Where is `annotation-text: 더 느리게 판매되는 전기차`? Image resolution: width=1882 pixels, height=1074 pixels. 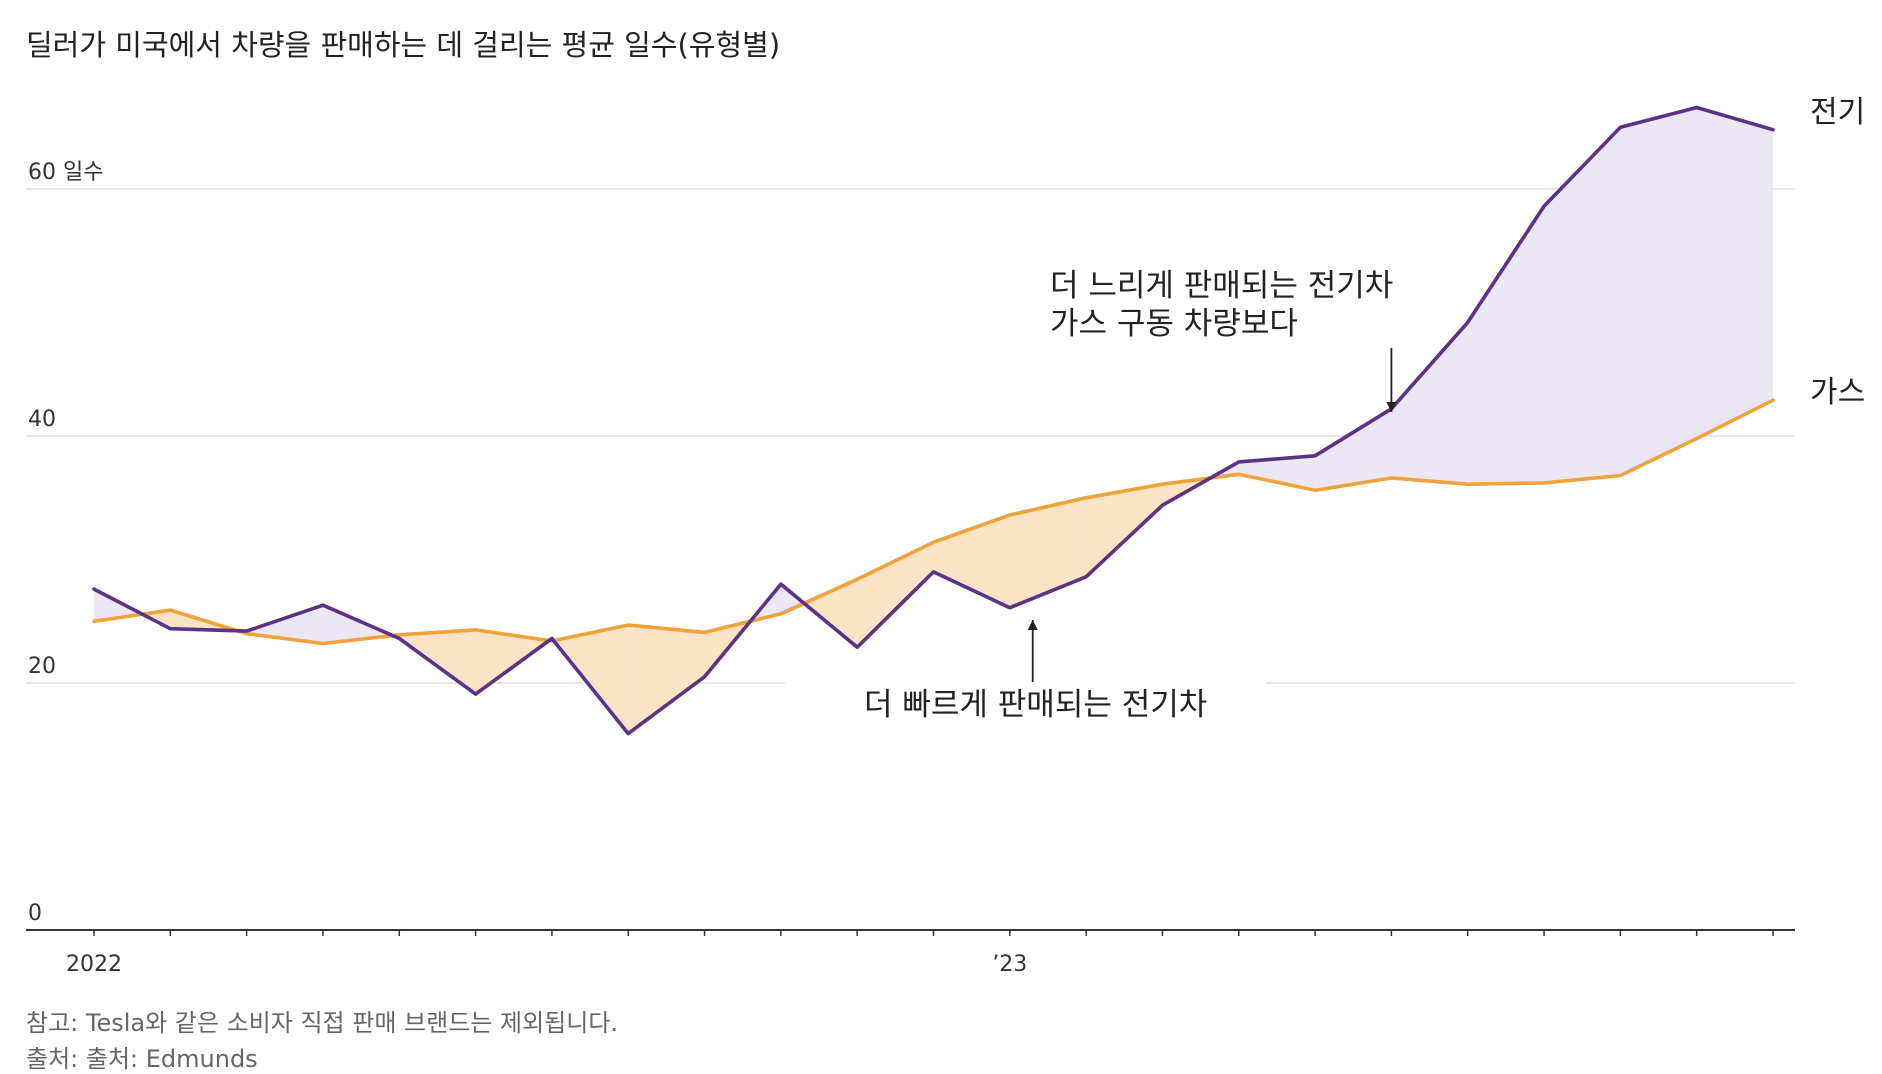 annotation-text: 더 느리게 판매되는 전기차 is located at coordinates (1221, 286).